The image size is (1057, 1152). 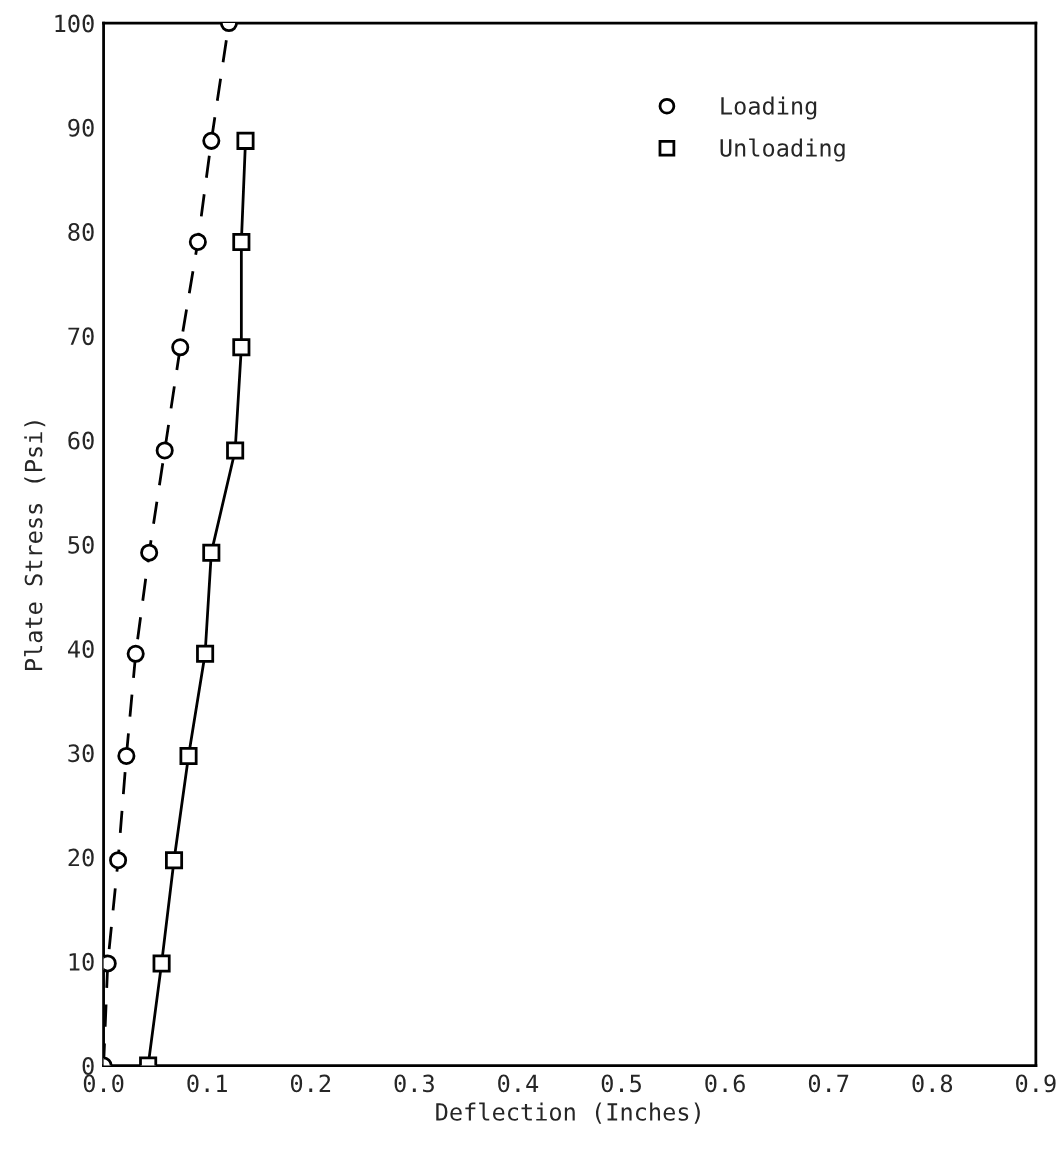 What do you see at coordinates (103, 1083) in the screenshot?
I see `x-tick-label: 0.0` at bounding box center [103, 1083].